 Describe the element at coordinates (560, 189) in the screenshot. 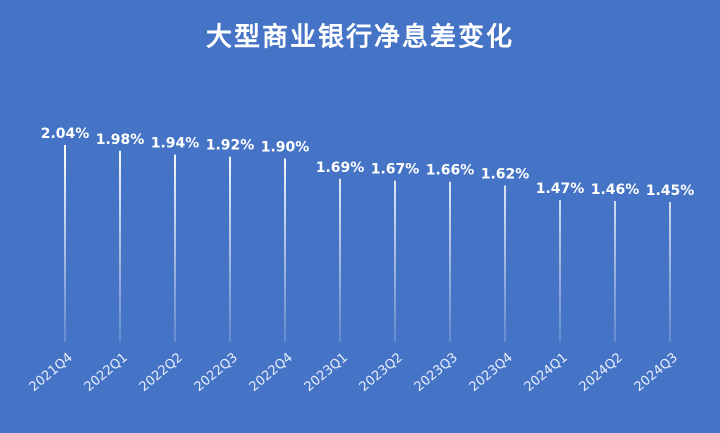

I see `value-label: 1.47%` at that location.